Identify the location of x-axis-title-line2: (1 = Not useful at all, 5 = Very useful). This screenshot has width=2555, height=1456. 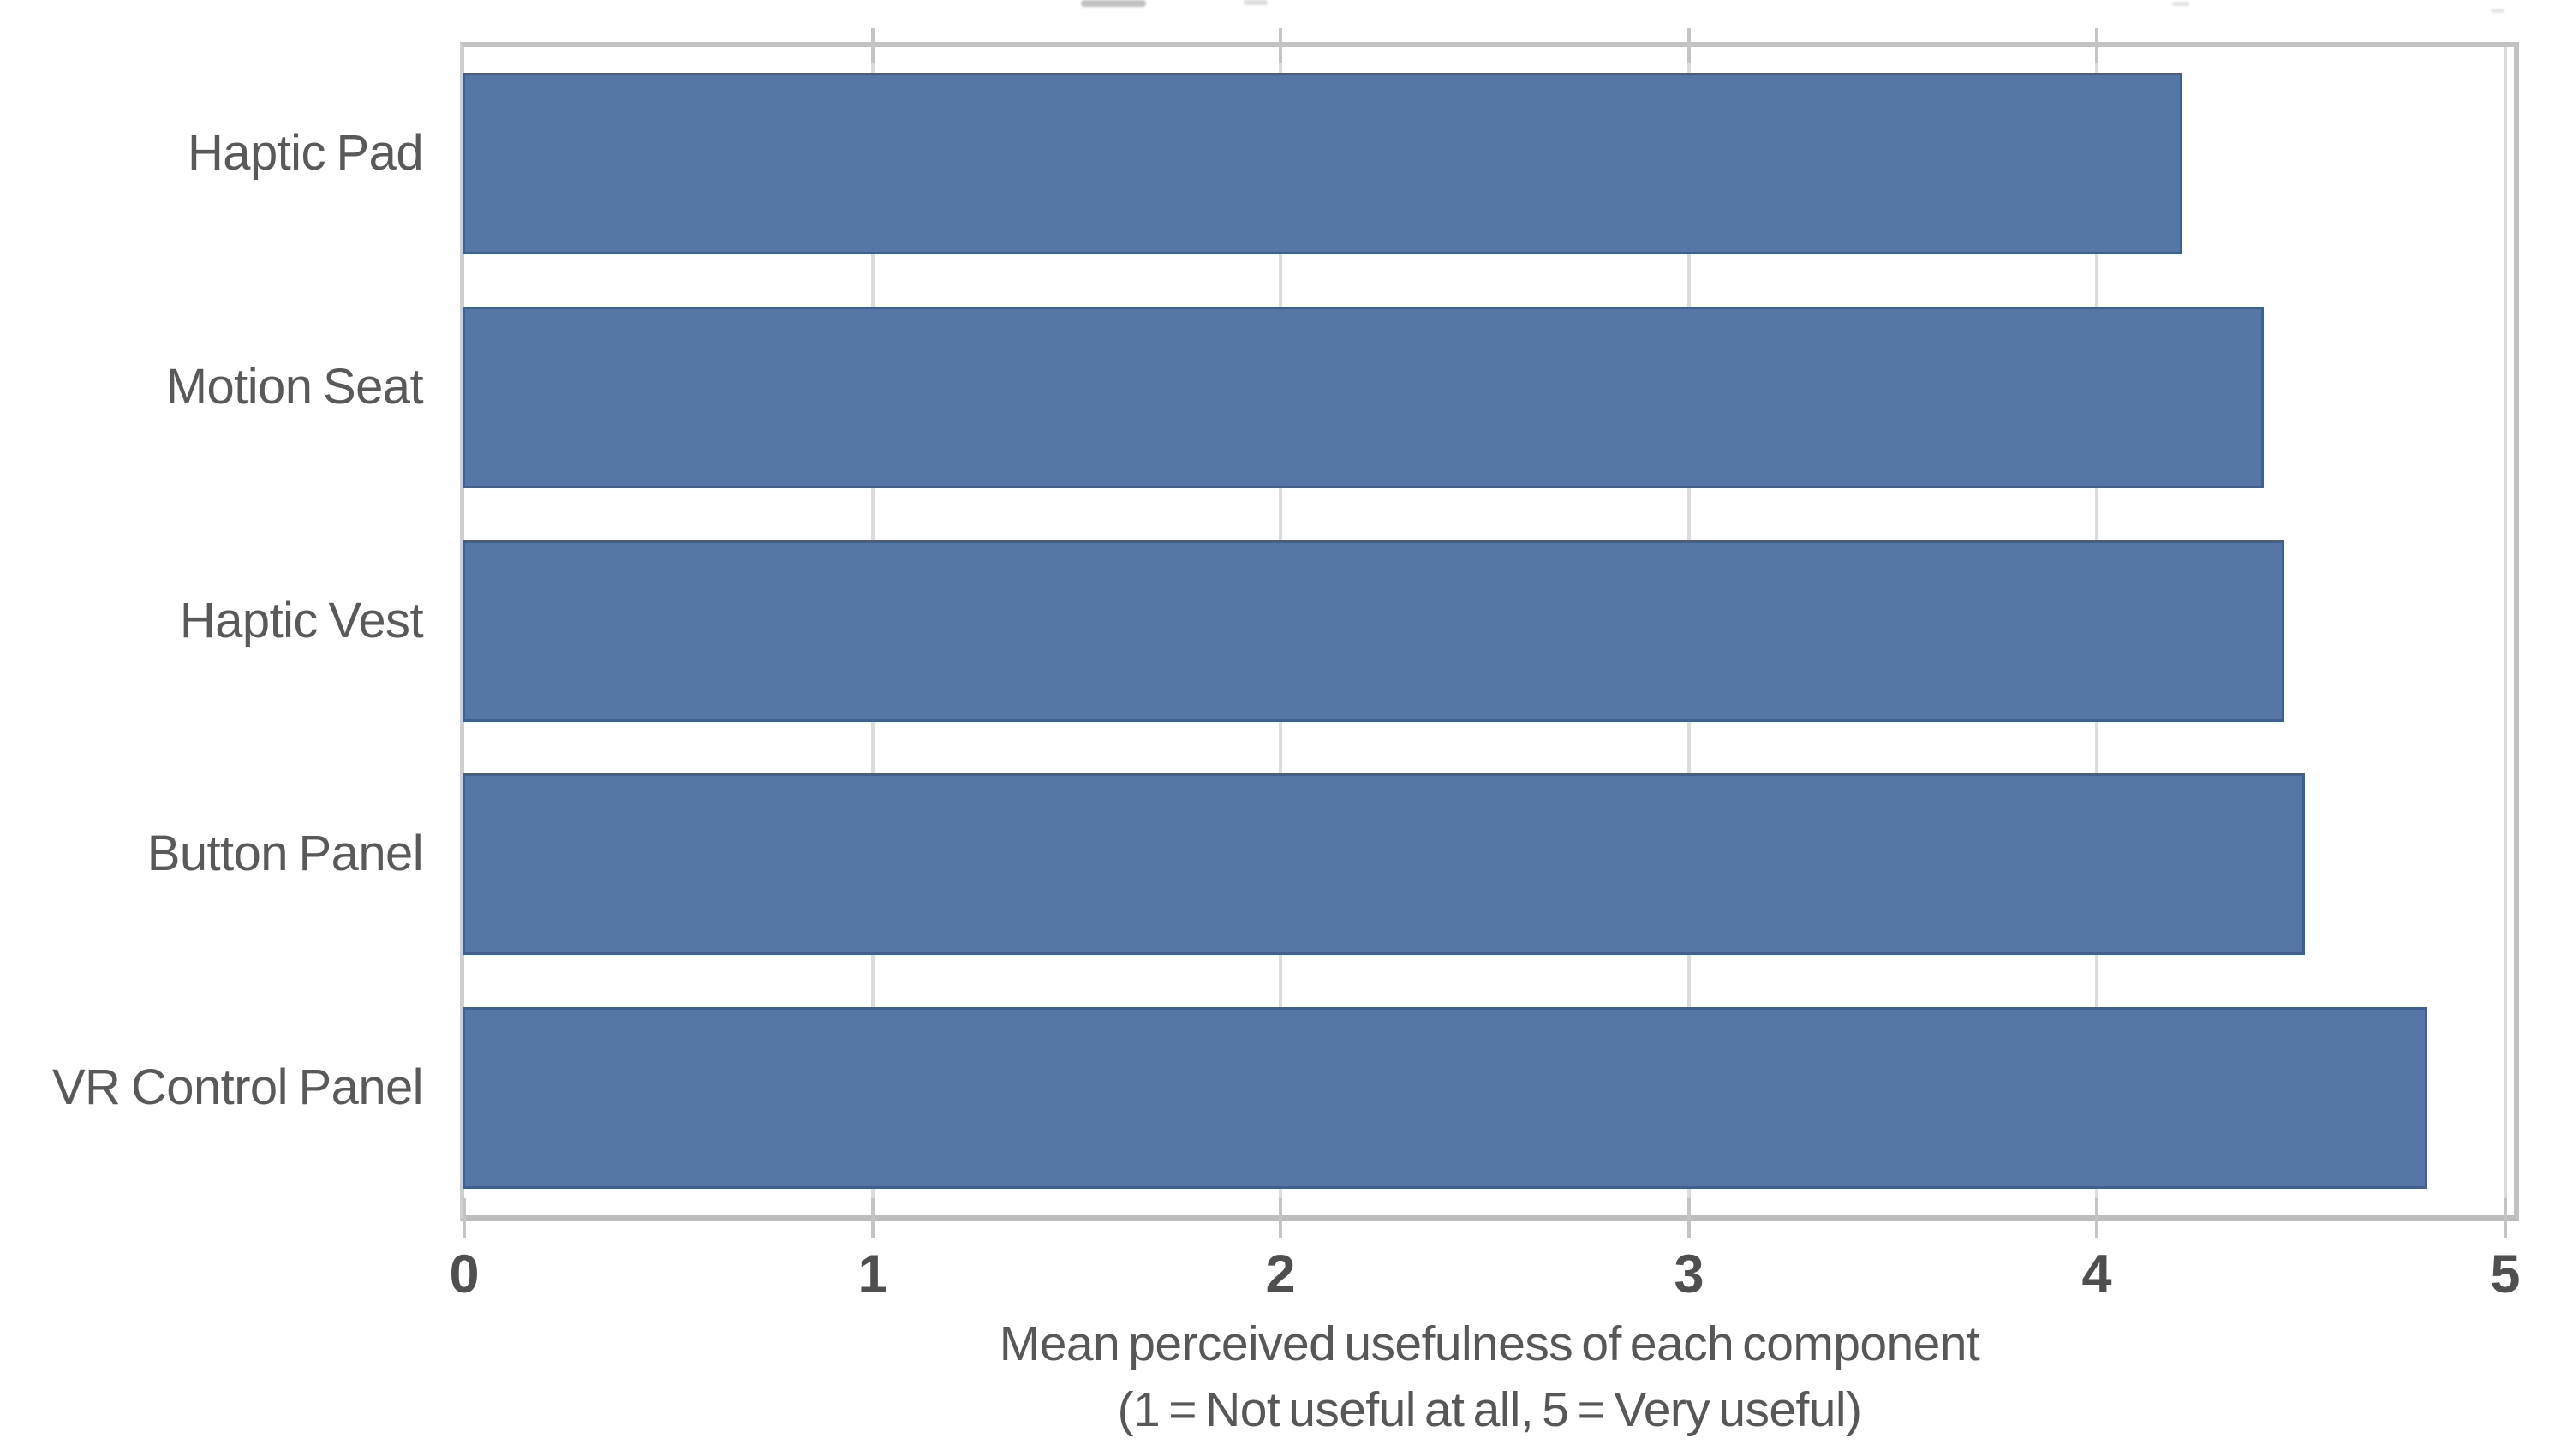
(1489, 1409).